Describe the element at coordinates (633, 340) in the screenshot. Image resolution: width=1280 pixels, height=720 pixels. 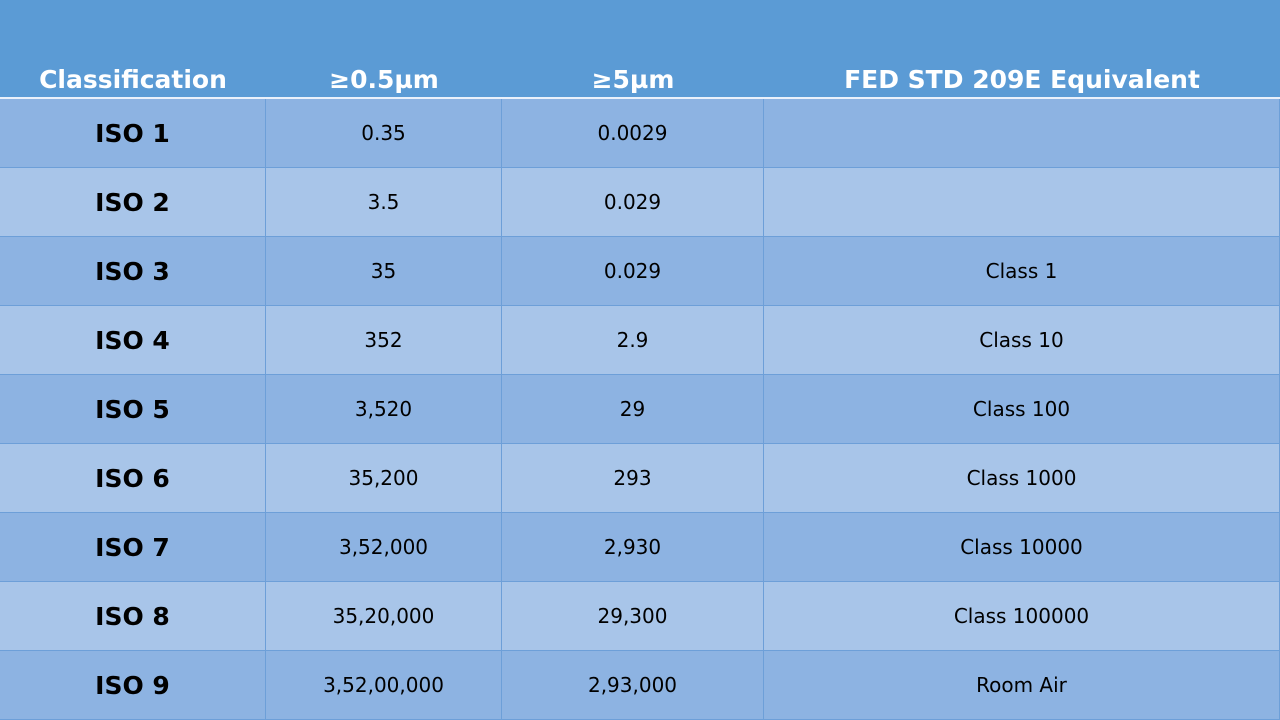
I see `table-cell: 2.9` at that location.